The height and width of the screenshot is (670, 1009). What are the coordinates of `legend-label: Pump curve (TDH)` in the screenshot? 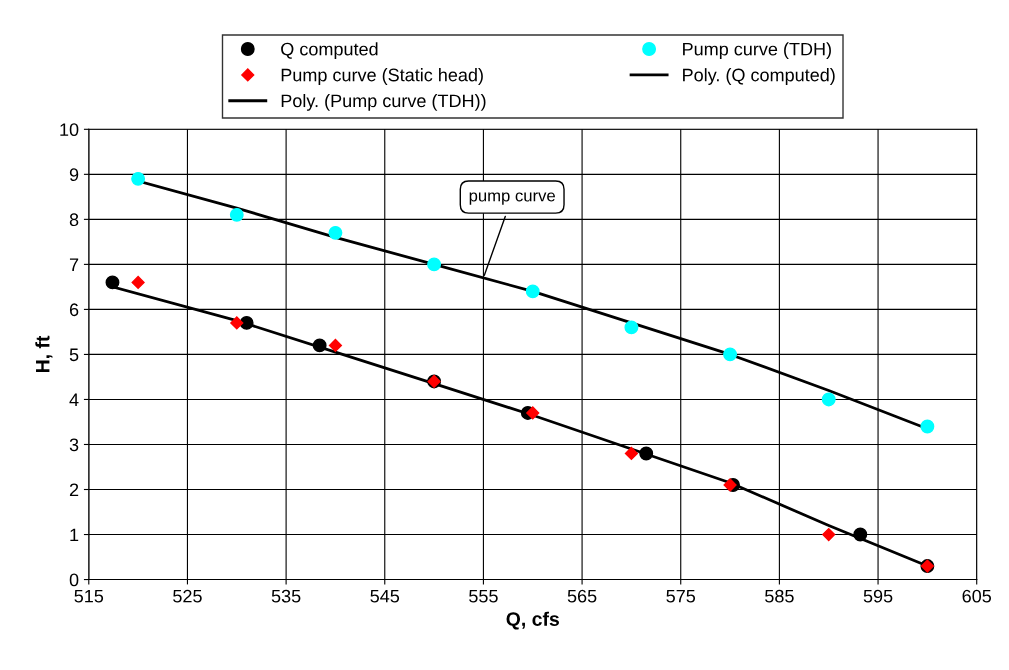 It's located at (757, 51).